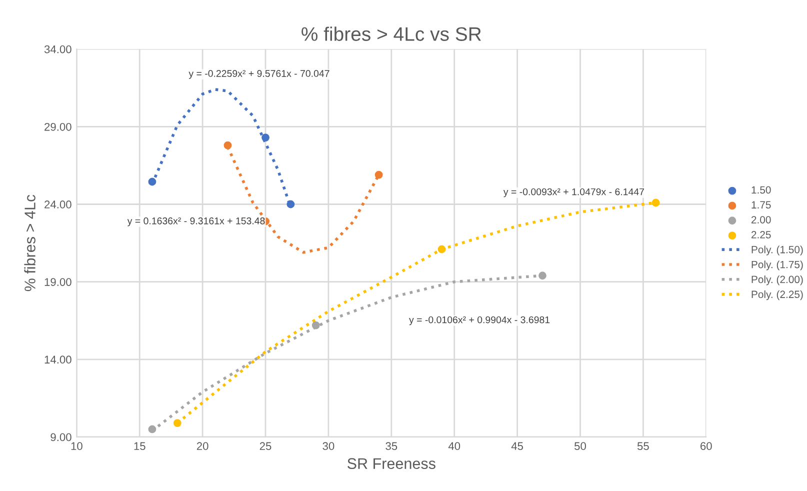 The width and height of the screenshot is (807, 491). What do you see at coordinates (761, 205) in the screenshot?
I see `legend-label: 1.75` at bounding box center [761, 205].